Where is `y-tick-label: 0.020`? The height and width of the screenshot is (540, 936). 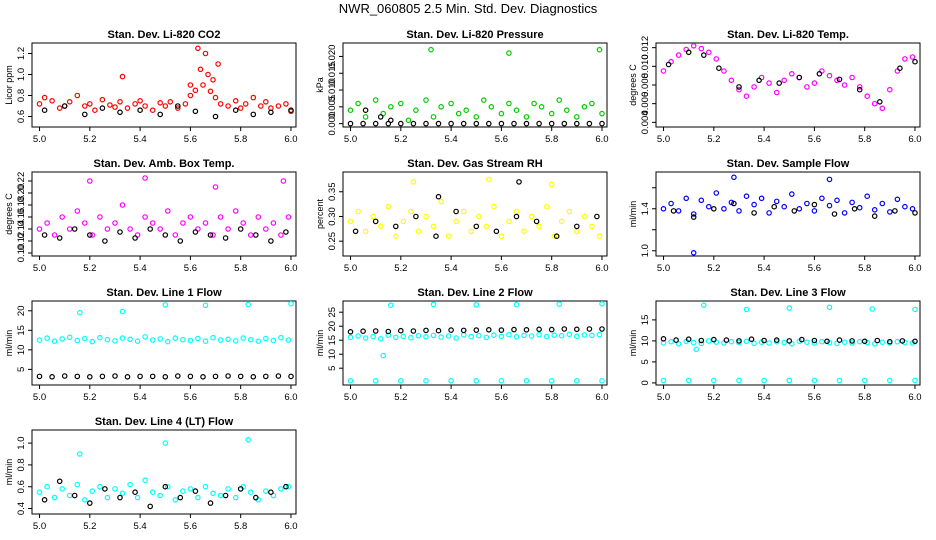
y-tick-label: 0.020 is located at coordinates (332, 57).